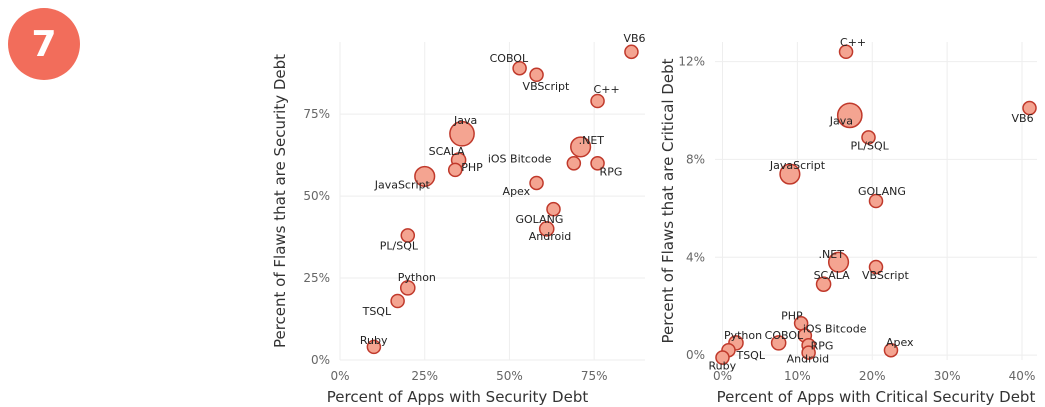 The image size is (1045, 407). I want to click on data-point-tsql, so click(397, 301).